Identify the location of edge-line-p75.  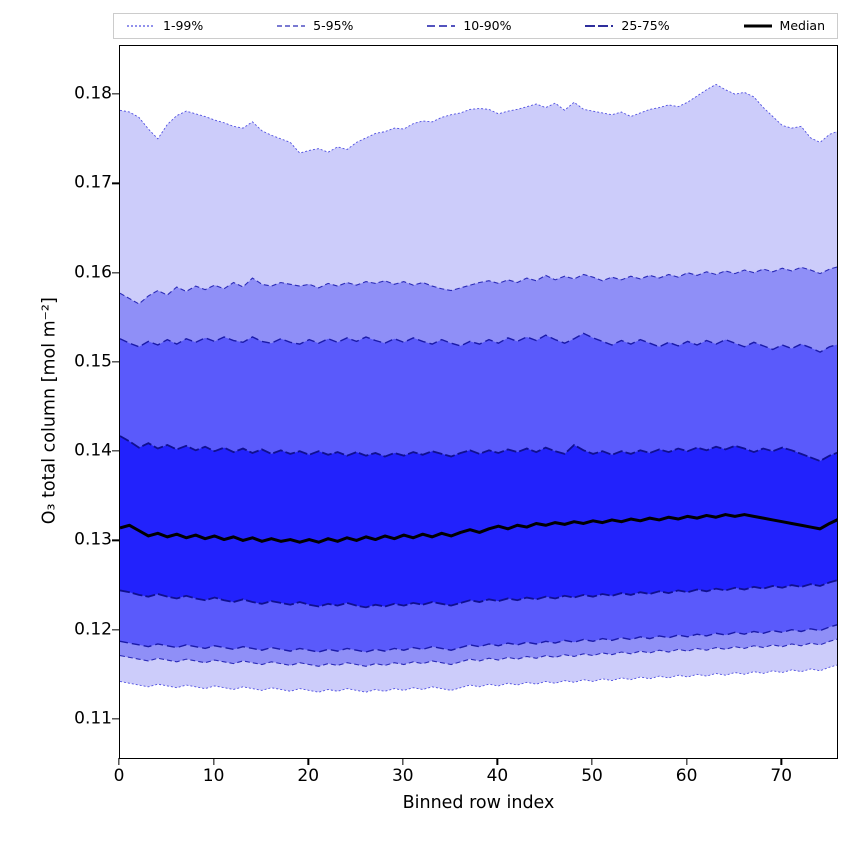
(478, 449).